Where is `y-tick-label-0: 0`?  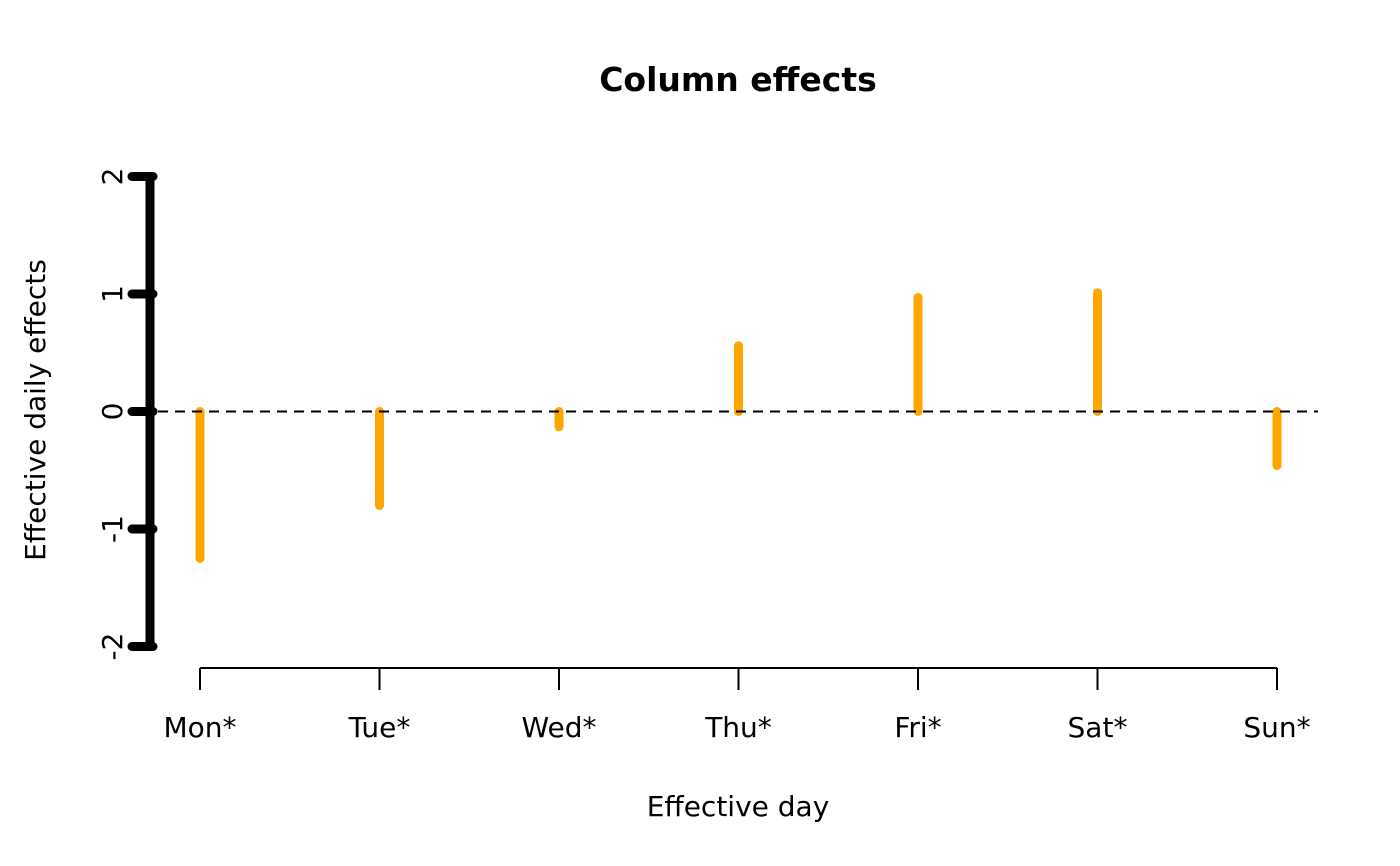
y-tick-label-0: 0 is located at coordinates (112, 412).